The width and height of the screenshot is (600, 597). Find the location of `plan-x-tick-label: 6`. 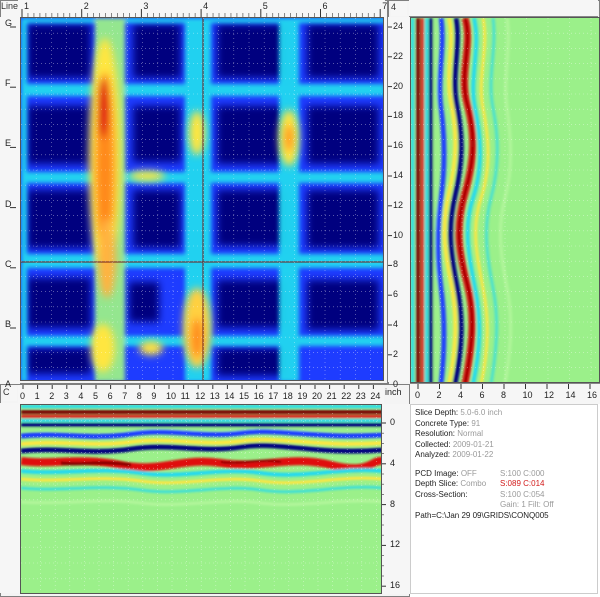

plan-x-tick-label: 6 is located at coordinates (325, 6).